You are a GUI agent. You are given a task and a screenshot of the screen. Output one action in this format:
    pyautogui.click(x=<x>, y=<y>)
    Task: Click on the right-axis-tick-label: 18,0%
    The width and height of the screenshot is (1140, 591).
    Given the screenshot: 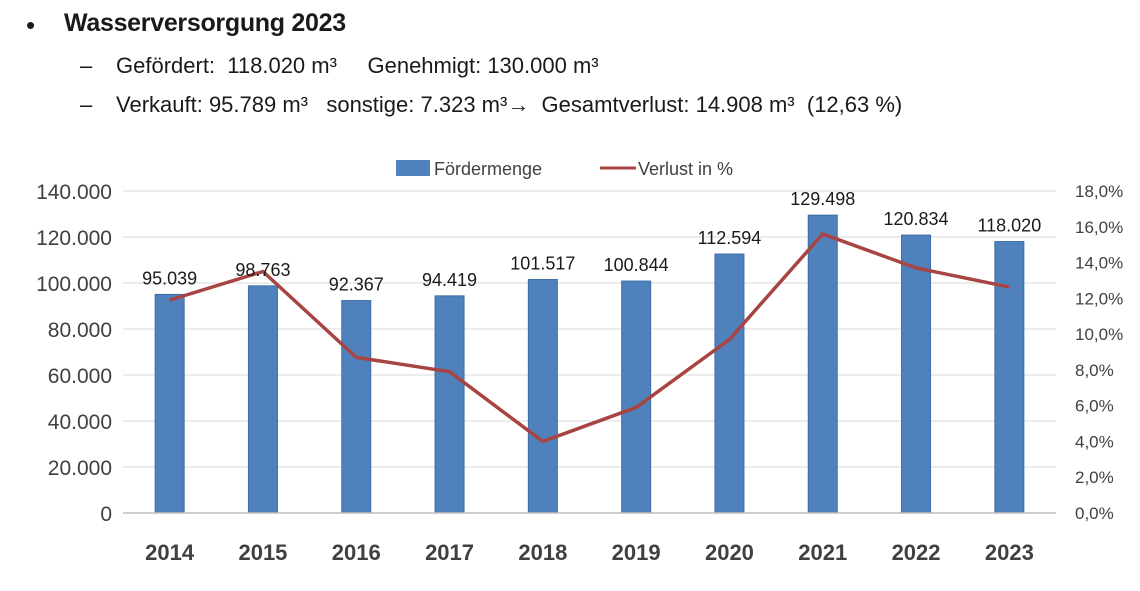 What is the action you would take?
    pyautogui.click(x=1099, y=191)
    